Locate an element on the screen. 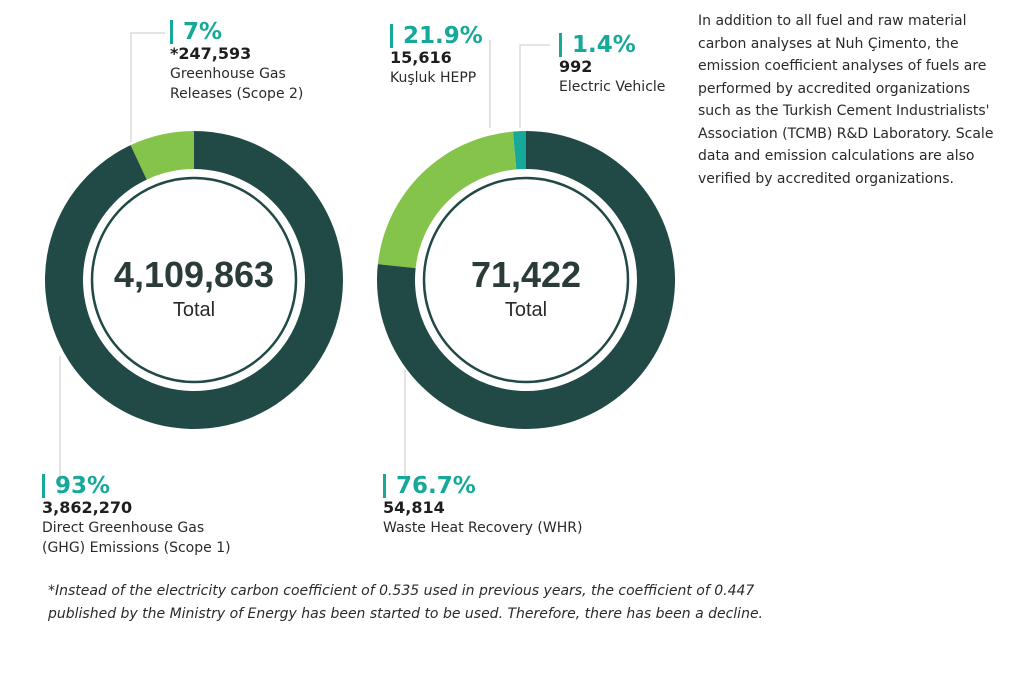 The height and width of the screenshot is (674, 1011). donut-1-center-label: Total is located at coordinates (194, 310).